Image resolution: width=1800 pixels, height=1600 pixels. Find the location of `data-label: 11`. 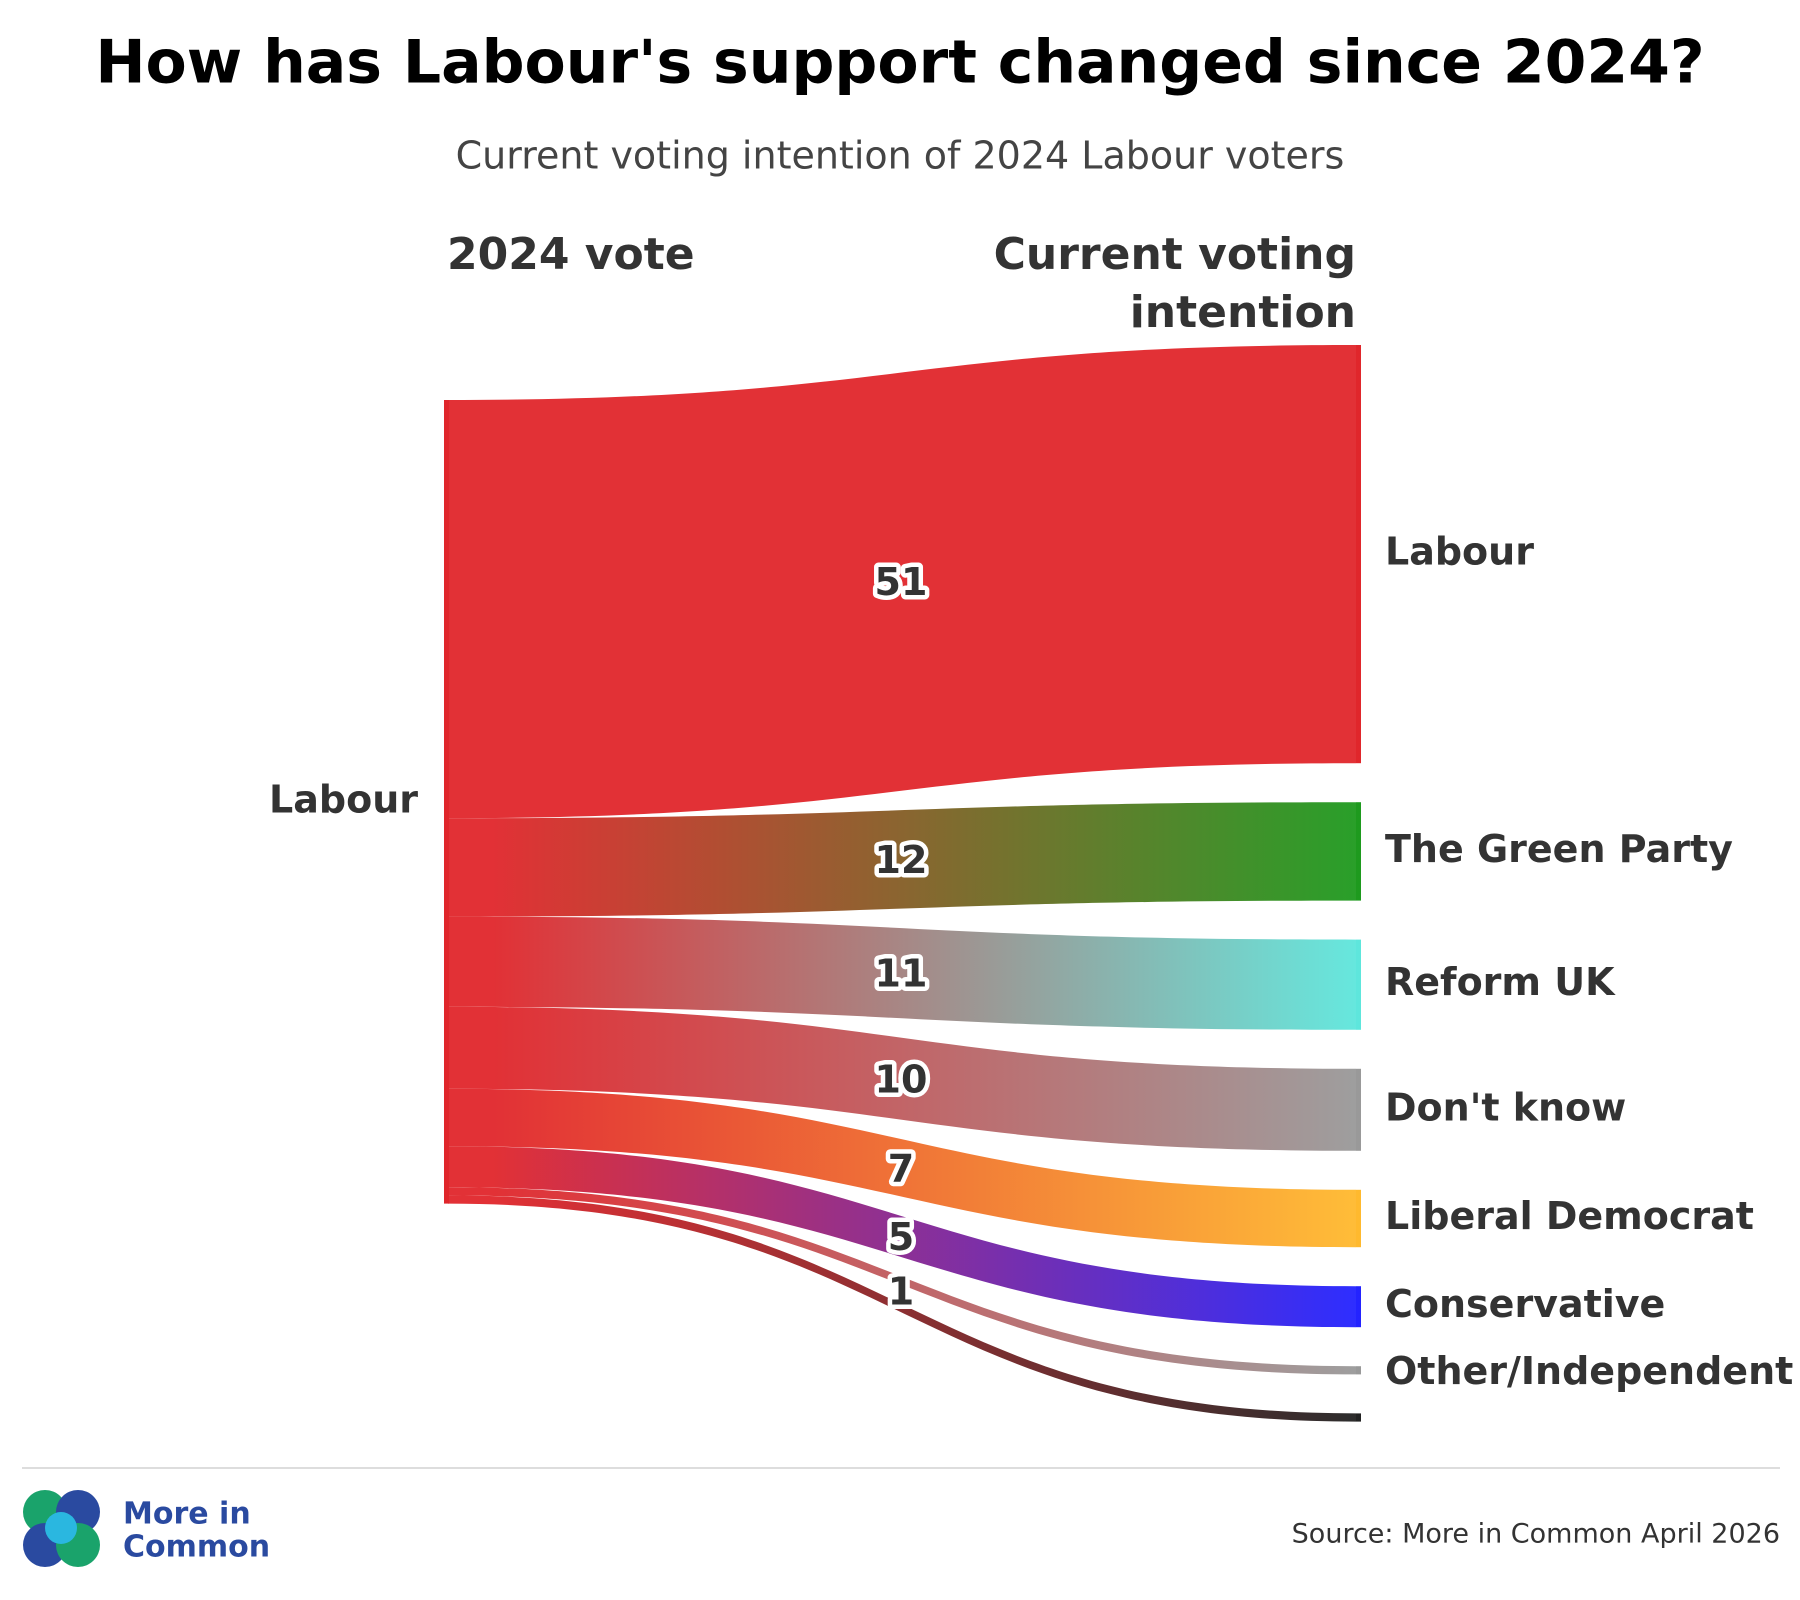

data-label: 11 is located at coordinates (901, 974).